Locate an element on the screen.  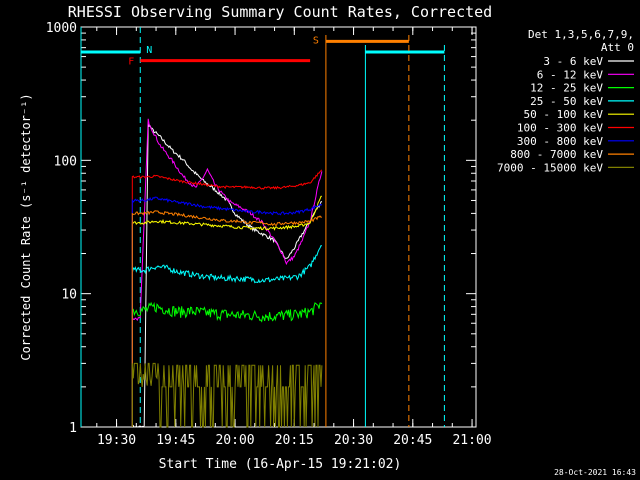
x-tick-label: 20:30 is located at coordinates (353, 440).